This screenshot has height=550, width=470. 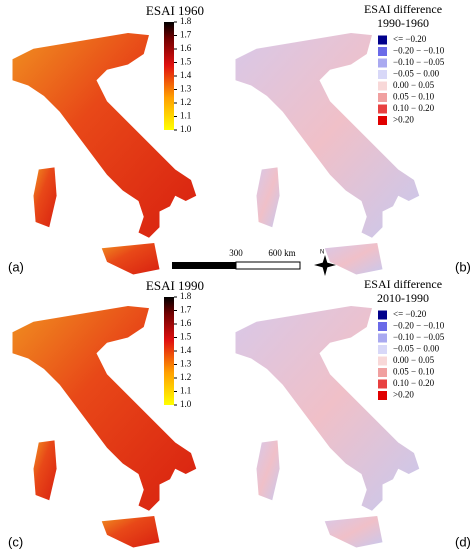 I want to click on panel-title: ESAI 1990, so click(x=175, y=285).